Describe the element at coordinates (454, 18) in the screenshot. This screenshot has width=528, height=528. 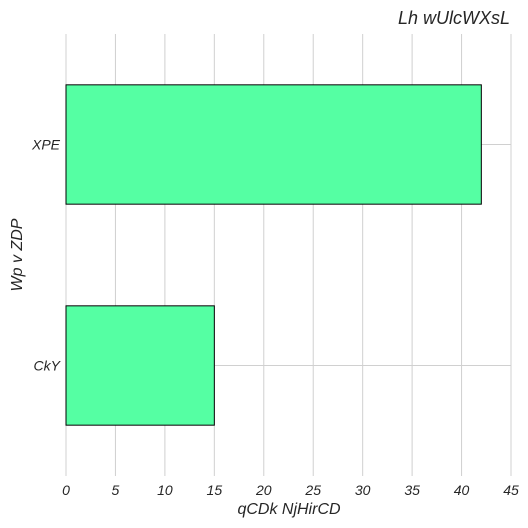
I see `chart-title: Lh wUlcWXsL` at that location.